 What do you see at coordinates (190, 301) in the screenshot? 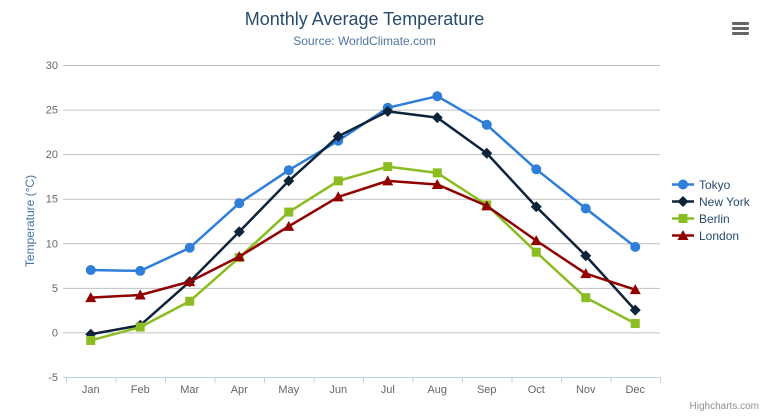
I see `berlin-point-mar` at bounding box center [190, 301].